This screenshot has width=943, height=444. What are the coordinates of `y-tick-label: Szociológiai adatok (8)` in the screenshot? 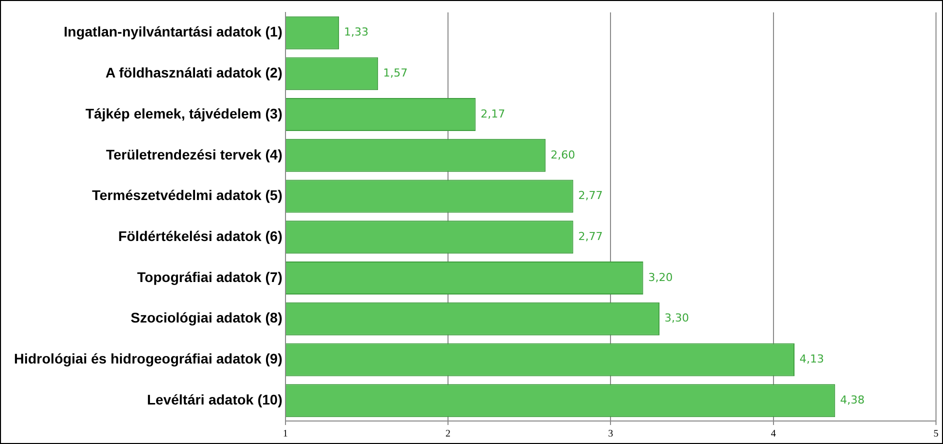 It's located at (206, 318).